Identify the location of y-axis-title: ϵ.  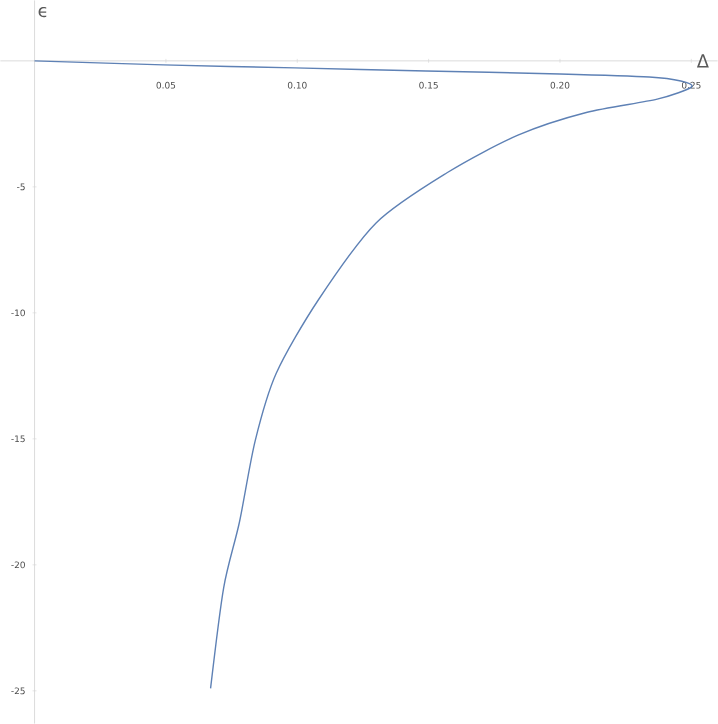
(42, 12).